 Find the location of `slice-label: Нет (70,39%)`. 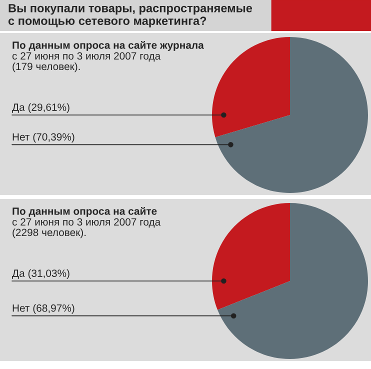

slice-label: Нет (70,39%) is located at coordinates (43, 137).